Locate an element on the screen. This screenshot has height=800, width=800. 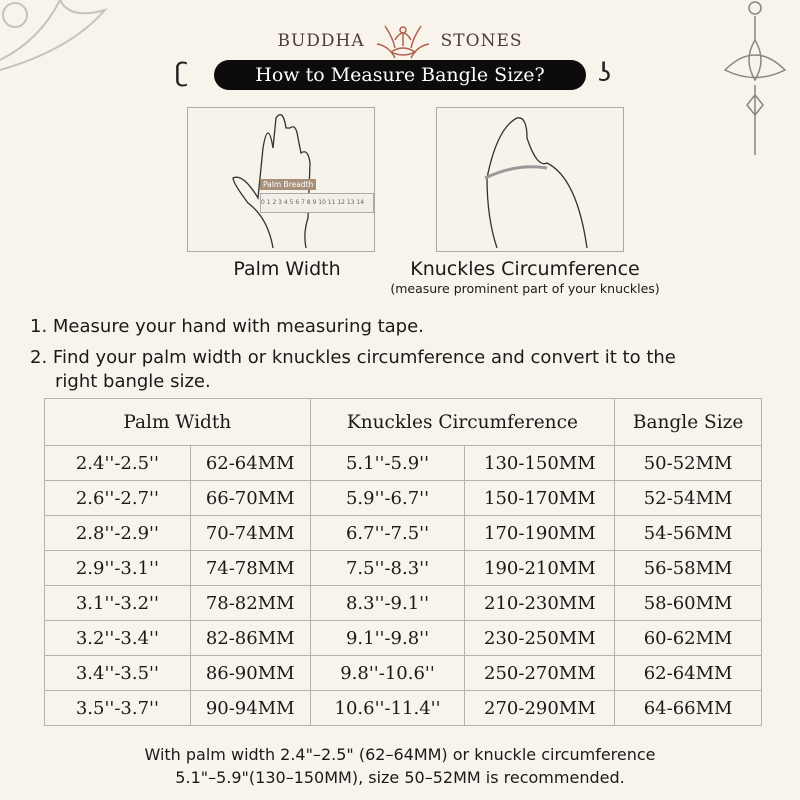
cell-palm-inch: 3.5''-3.7'' is located at coordinates (117, 708).